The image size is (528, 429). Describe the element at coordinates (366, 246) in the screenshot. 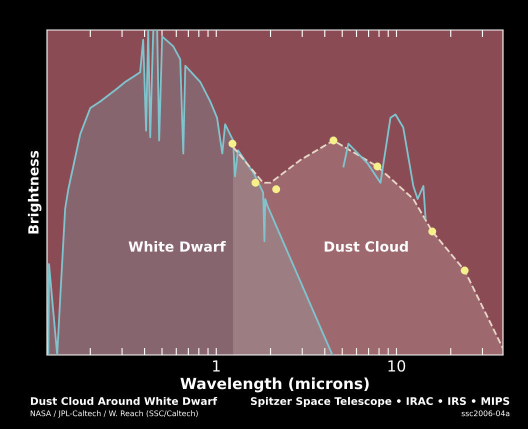

I see `annotation: Dust Cloud` at that location.